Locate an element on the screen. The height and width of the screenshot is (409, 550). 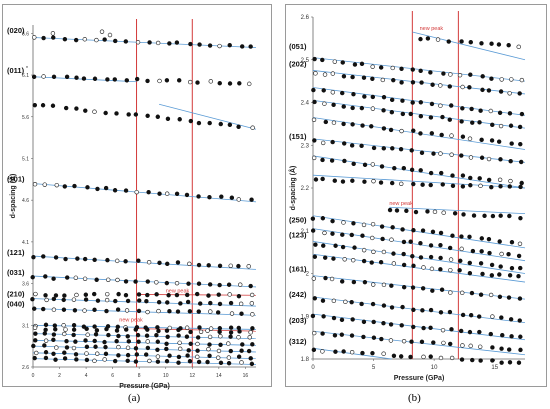
x-tick-label: 2 is located at coordinates (59, 376).